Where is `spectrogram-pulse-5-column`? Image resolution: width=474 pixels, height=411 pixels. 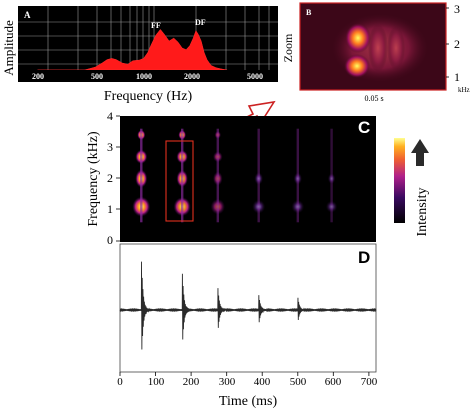
spectrogram-pulse-5-column is located at coordinates (297, 175).